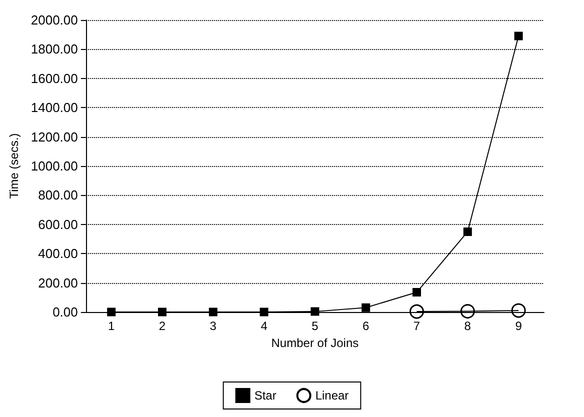 This screenshot has width=584, height=417. What do you see at coordinates (213, 326) in the screenshot?
I see `x-tick-label: 3` at bounding box center [213, 326].